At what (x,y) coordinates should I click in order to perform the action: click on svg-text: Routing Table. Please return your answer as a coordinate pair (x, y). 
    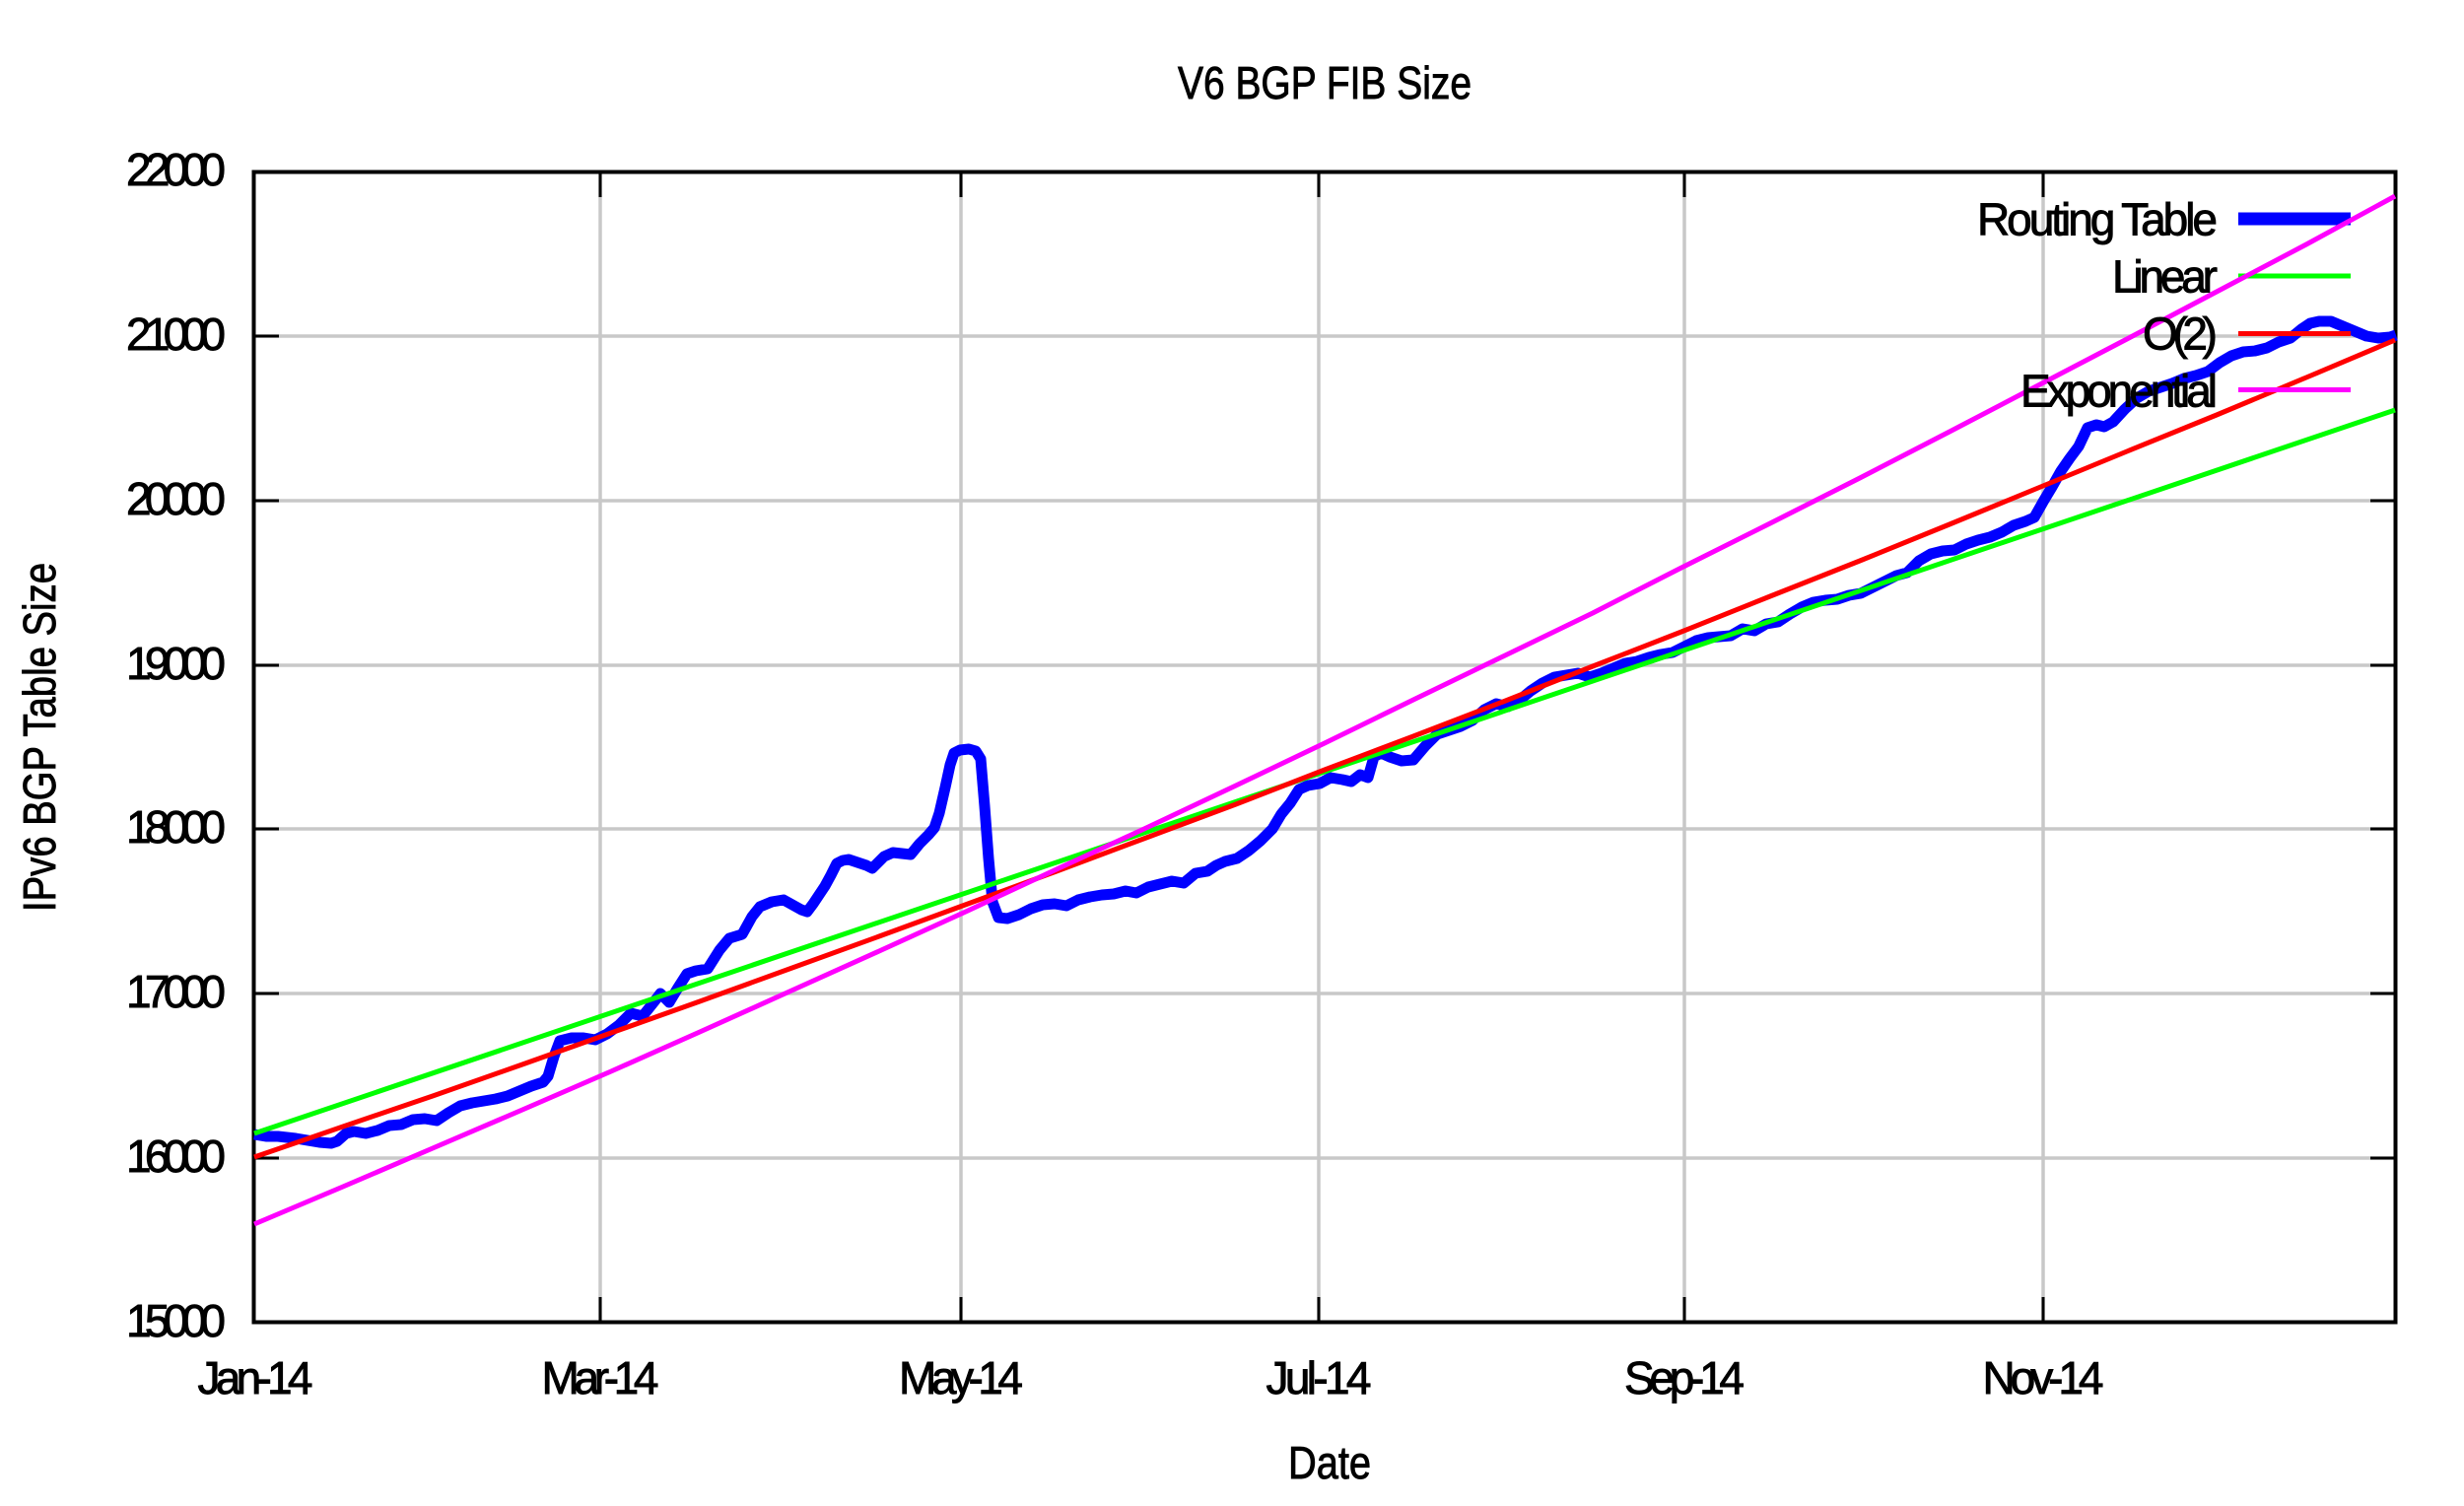
    Looking at the image, I should click on (2097, 219).